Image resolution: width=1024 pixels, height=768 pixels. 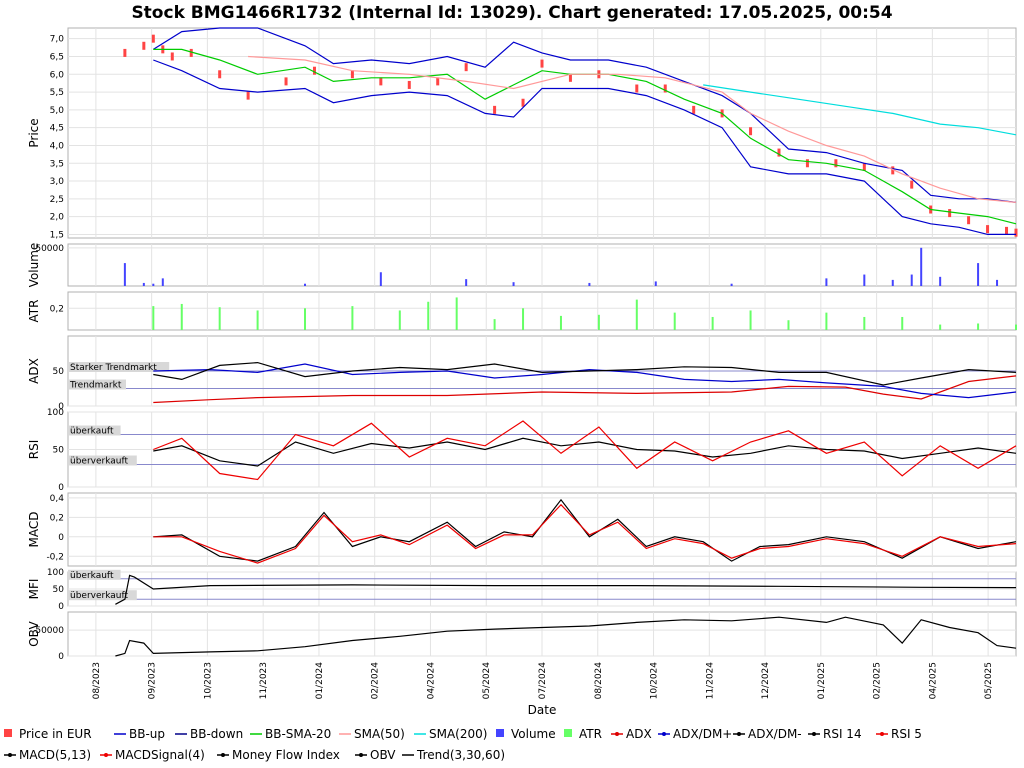 I want to click on legend-item: ADX/DM+, so click(x=695, y=734).